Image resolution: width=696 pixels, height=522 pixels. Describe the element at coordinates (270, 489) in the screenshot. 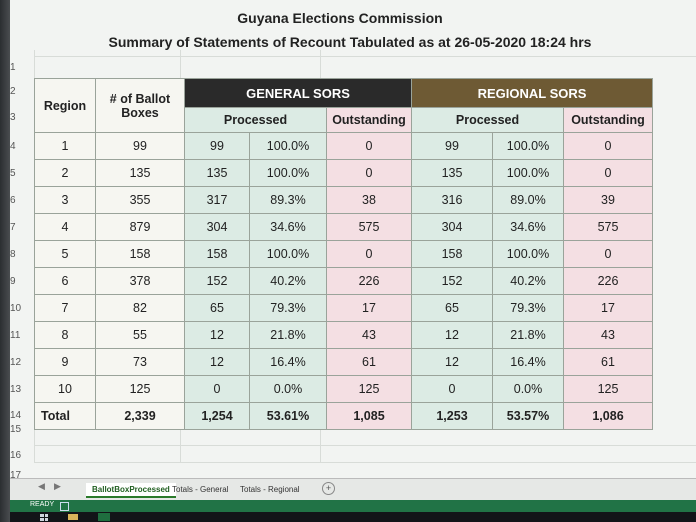

I see `tab-totals-regional: Totals - Regional` at that location.